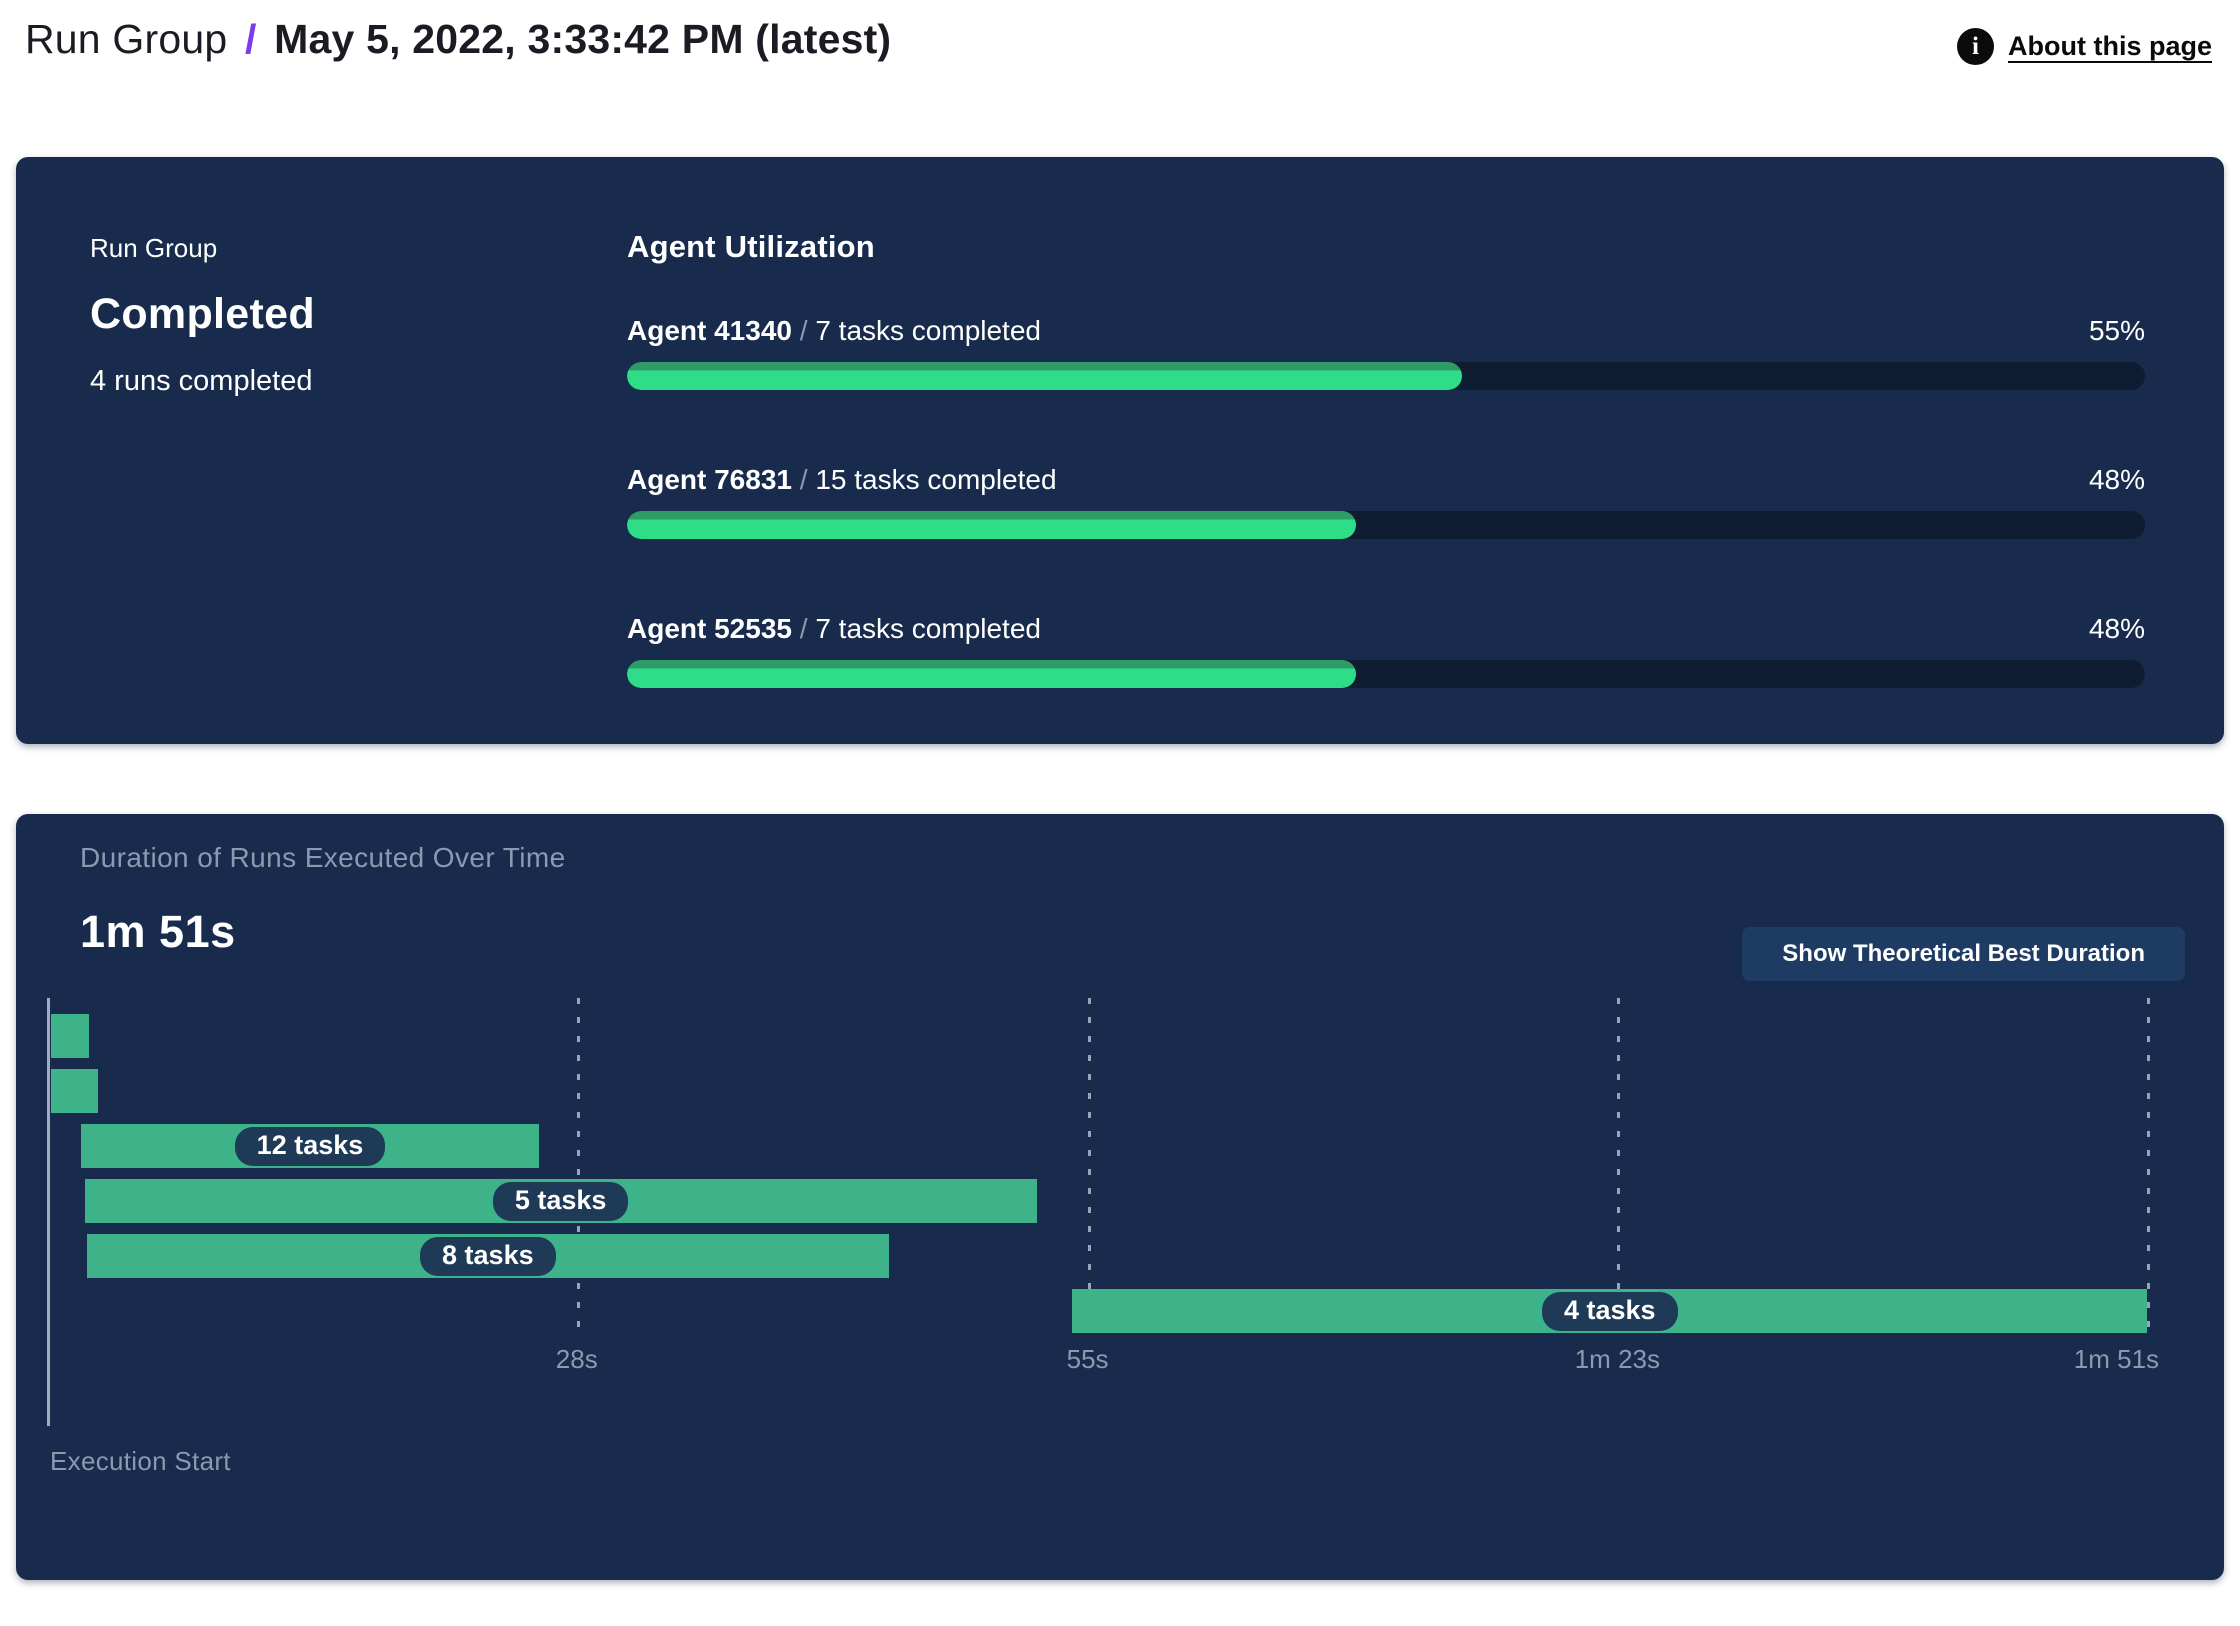  What do you see at coordinates (1386, 629) in the screenshot?
I see `agent-row-label-line: Agent 52535 / 7 tasks completed 48%` at bounding box center [1386, 629].